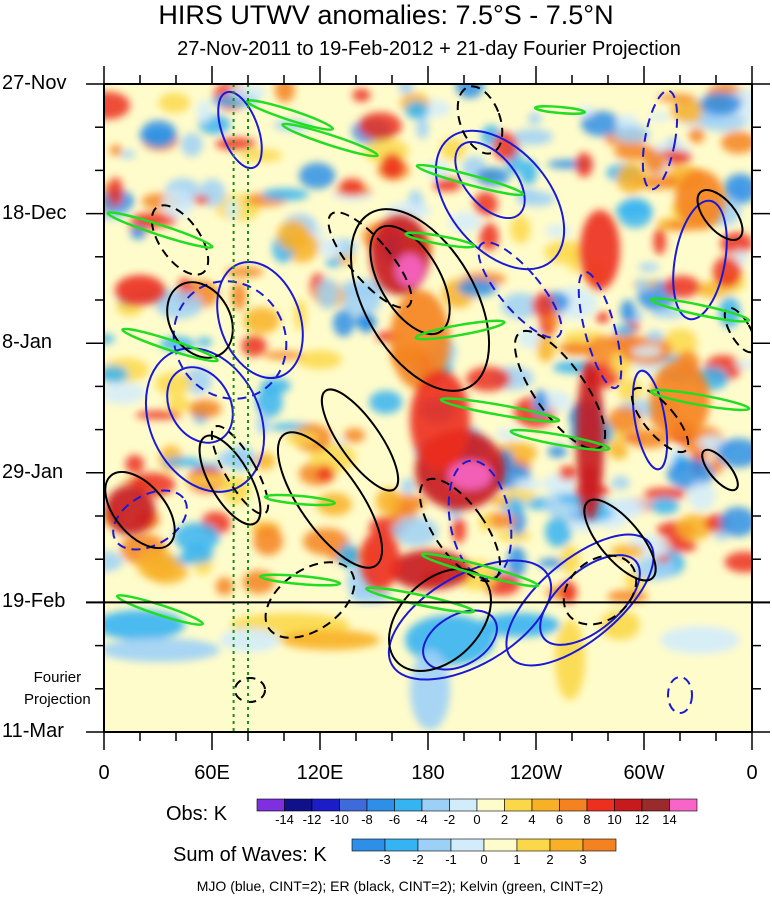 Image resolution: width=772 pixels, height=899 pixels. I want to click on fourier-projection-label: Fourier Projection, so click(57, 689).